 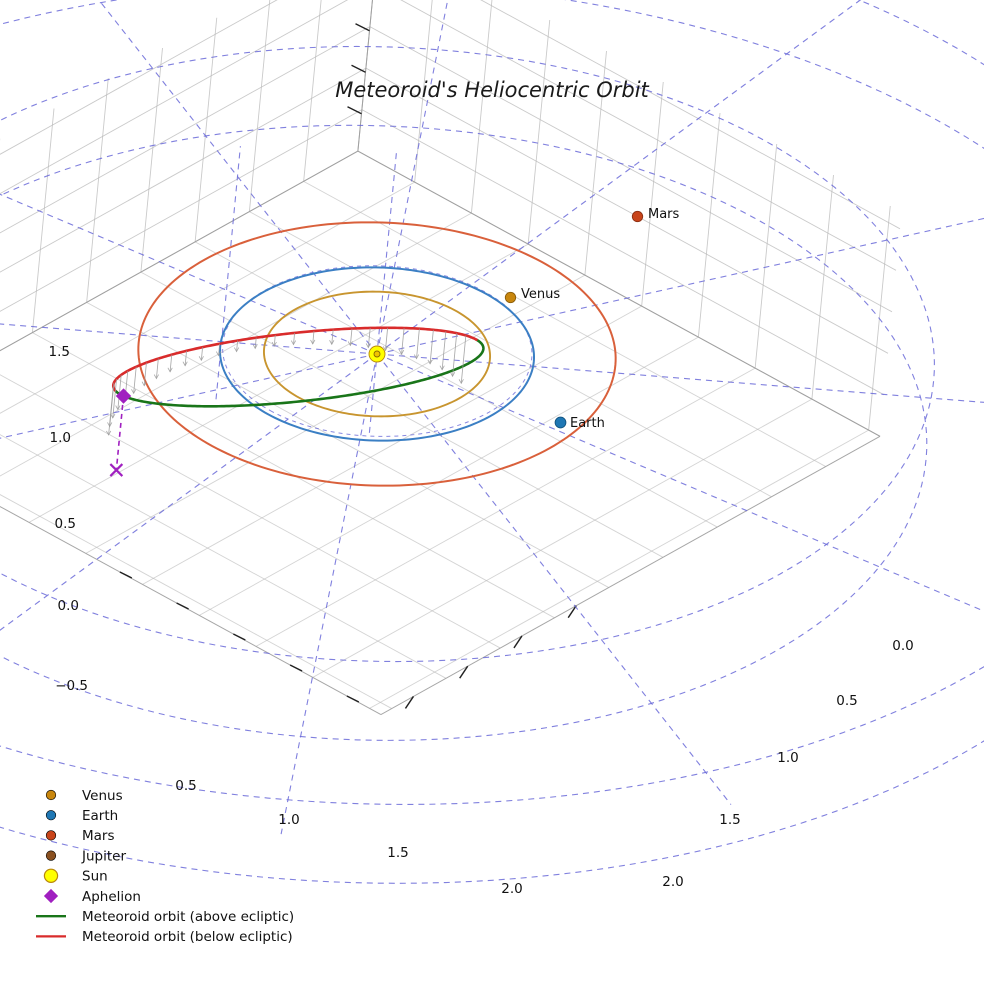 I want to click on earth-orbit, so click(x=377, y=354).